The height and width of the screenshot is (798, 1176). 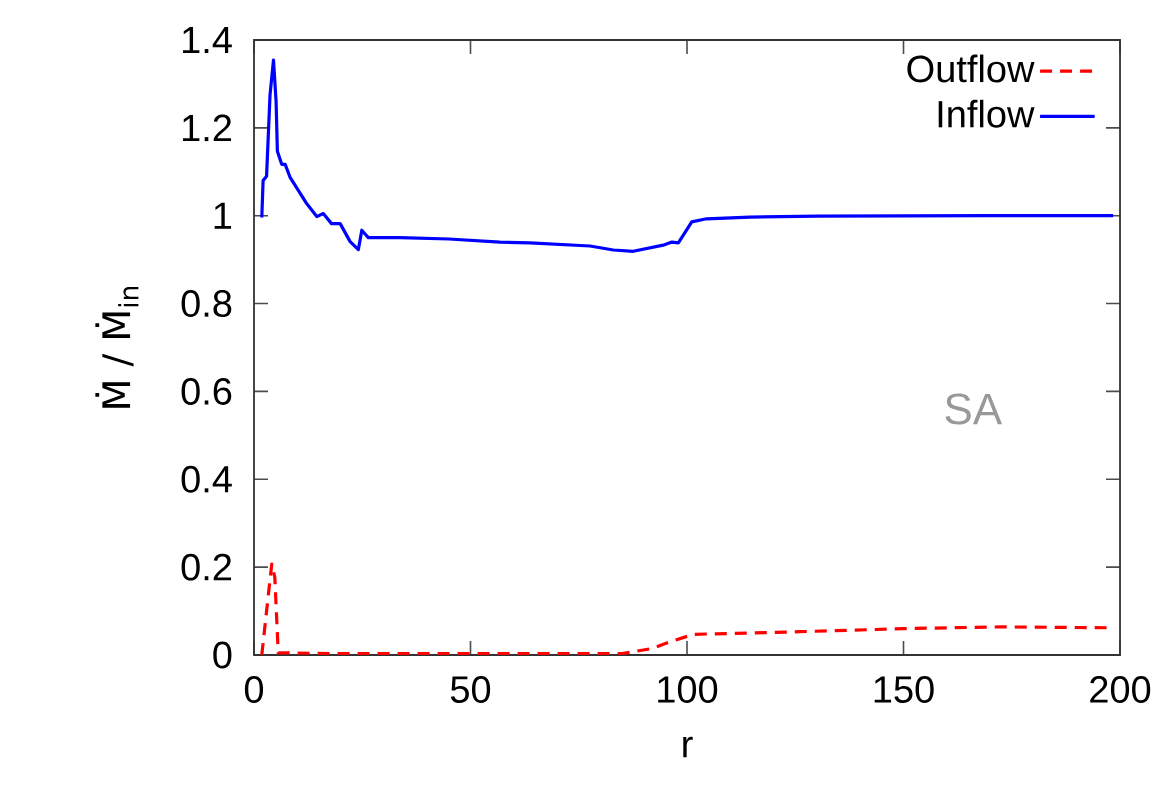 What do you see at coordinates (206, 304) in the screenshot?
I see `y-tick-label: 0.8` at bounding box center [206, 304].